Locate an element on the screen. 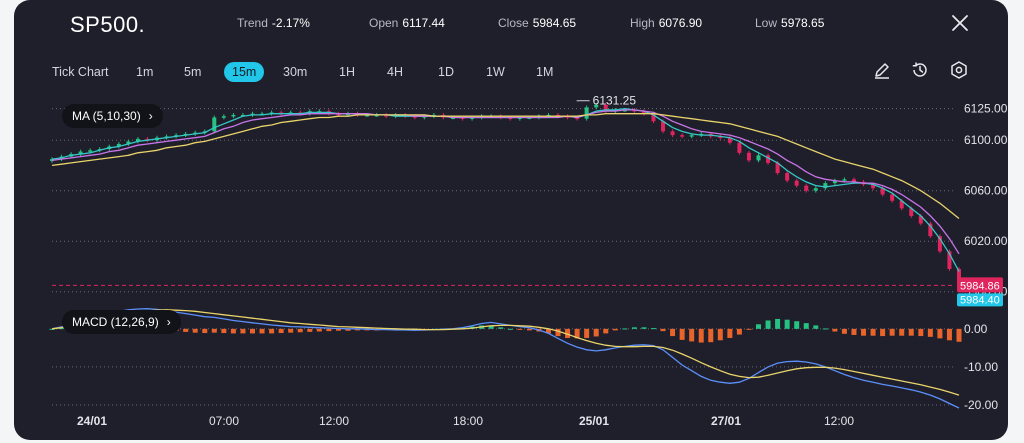  x-axis-tick: 25/01 is located at coordinates (594, 421).